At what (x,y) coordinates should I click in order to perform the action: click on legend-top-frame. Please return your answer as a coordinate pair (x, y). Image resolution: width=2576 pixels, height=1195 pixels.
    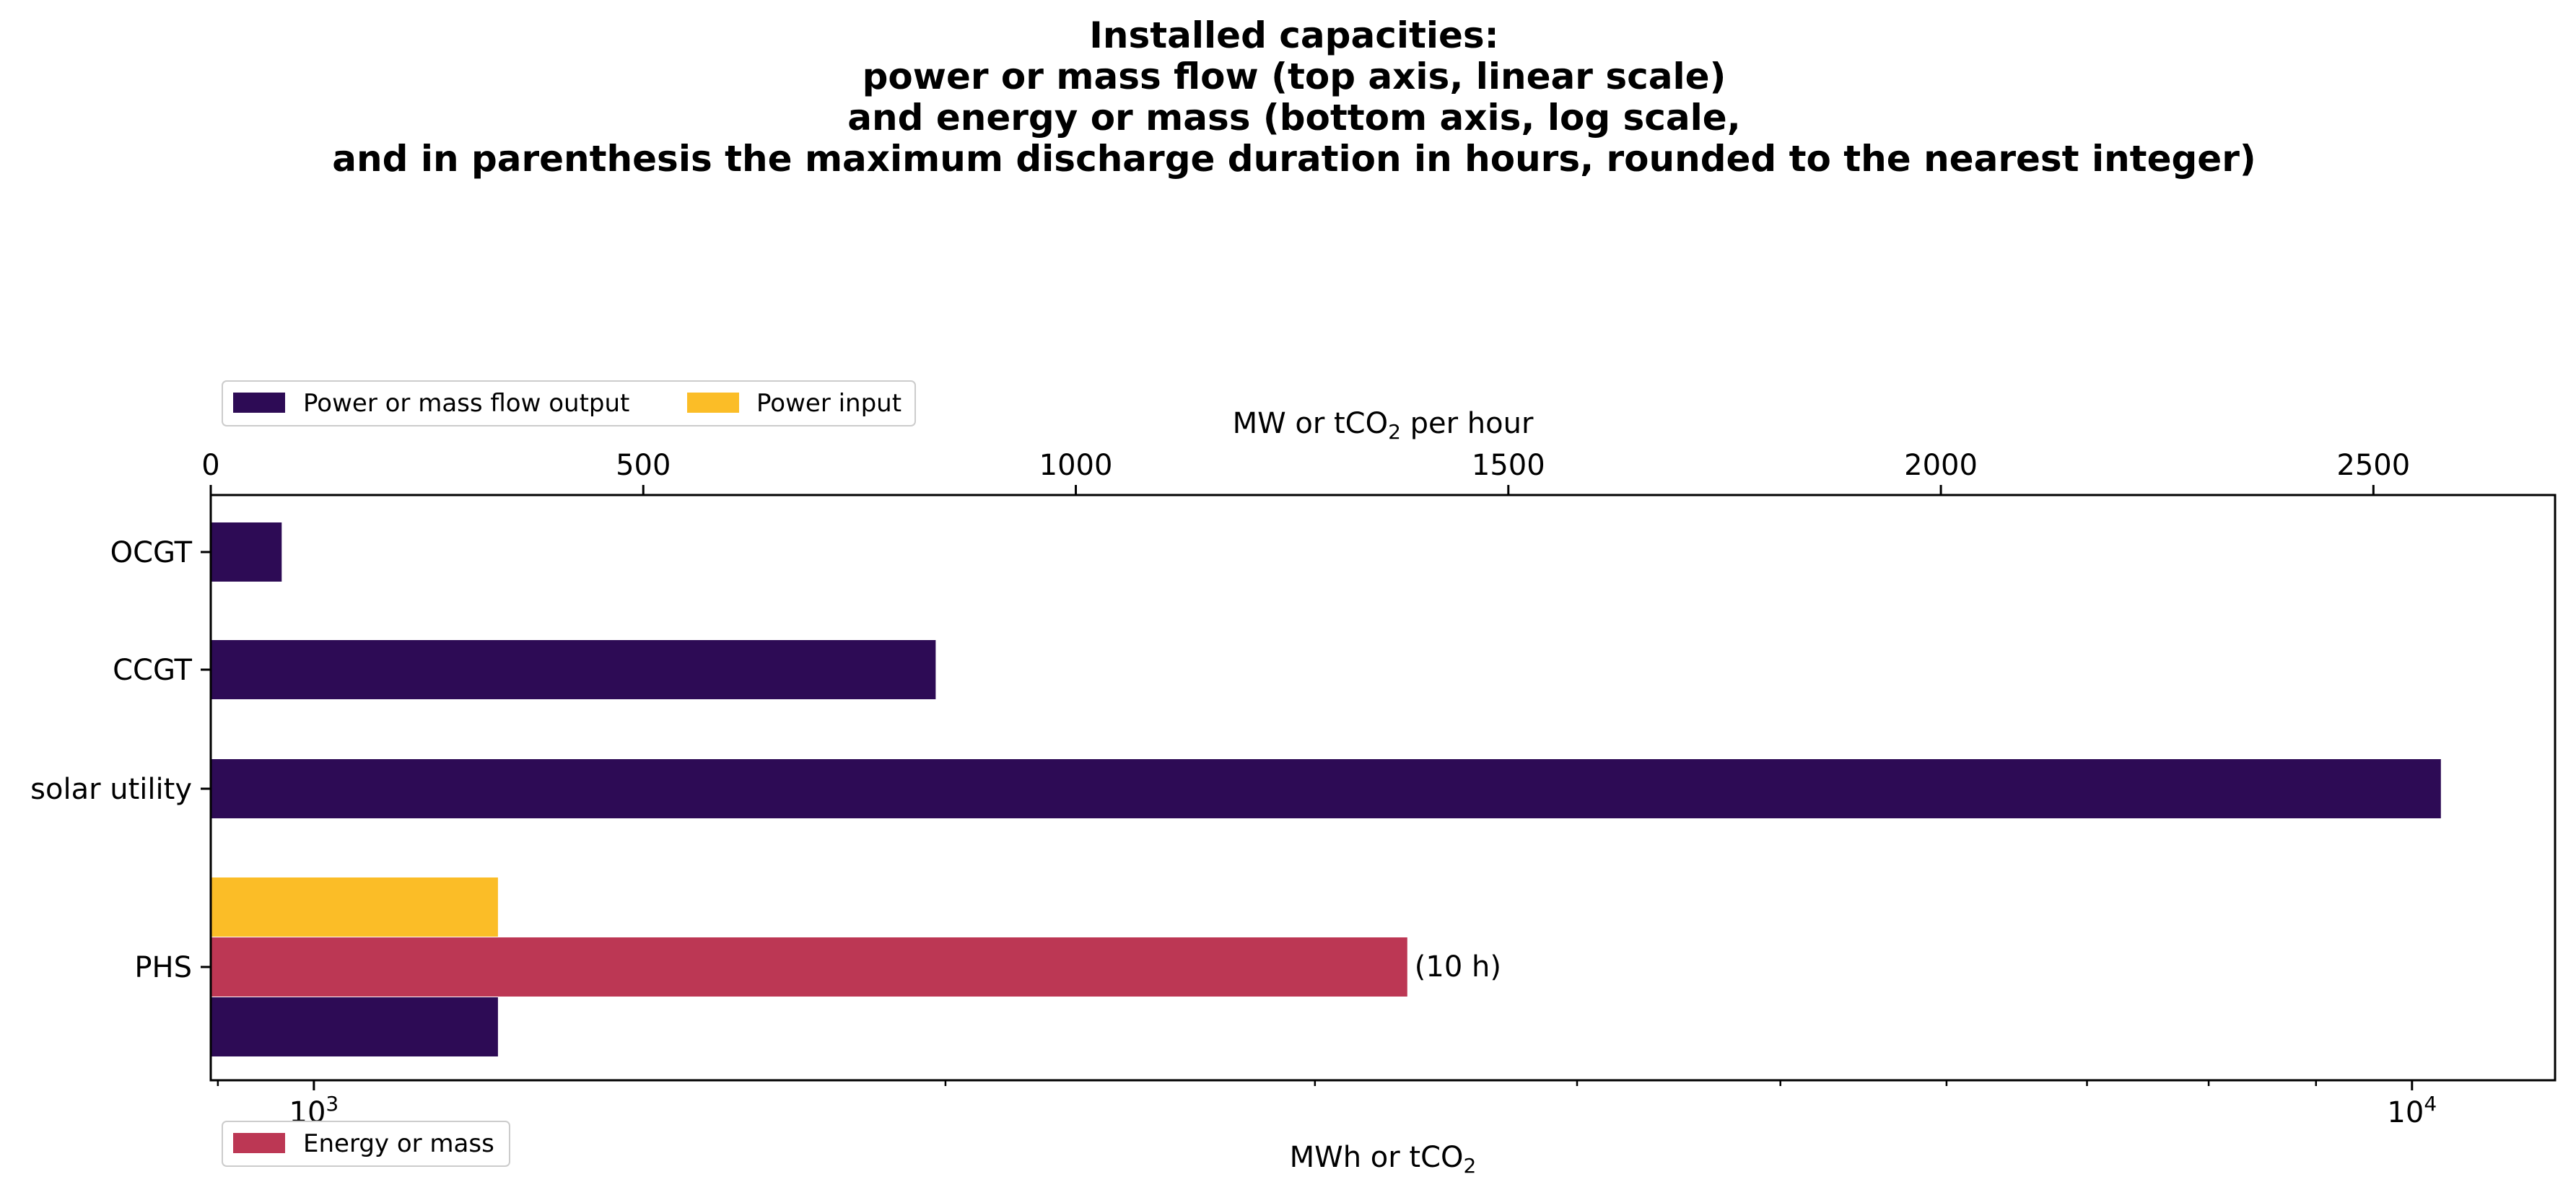
    Looking at the image, I should click on (569, 403).